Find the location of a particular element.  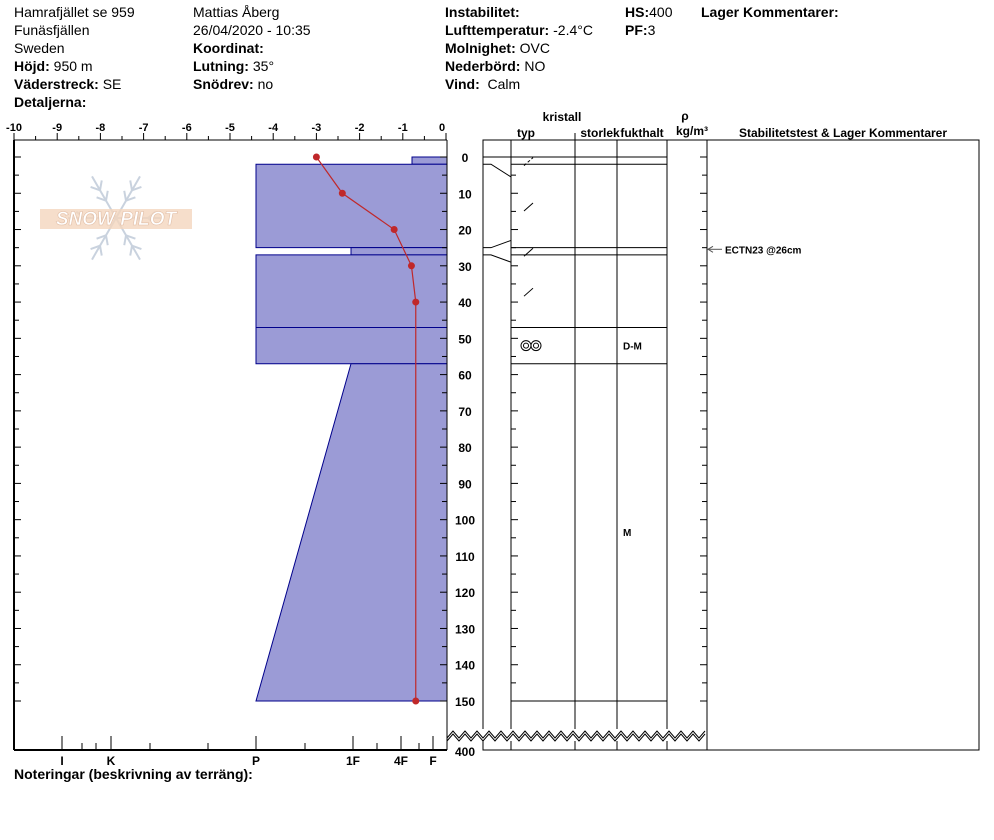

air-temp: Lufttemperatur: -2.4°C is located at coordinates (519, 30).